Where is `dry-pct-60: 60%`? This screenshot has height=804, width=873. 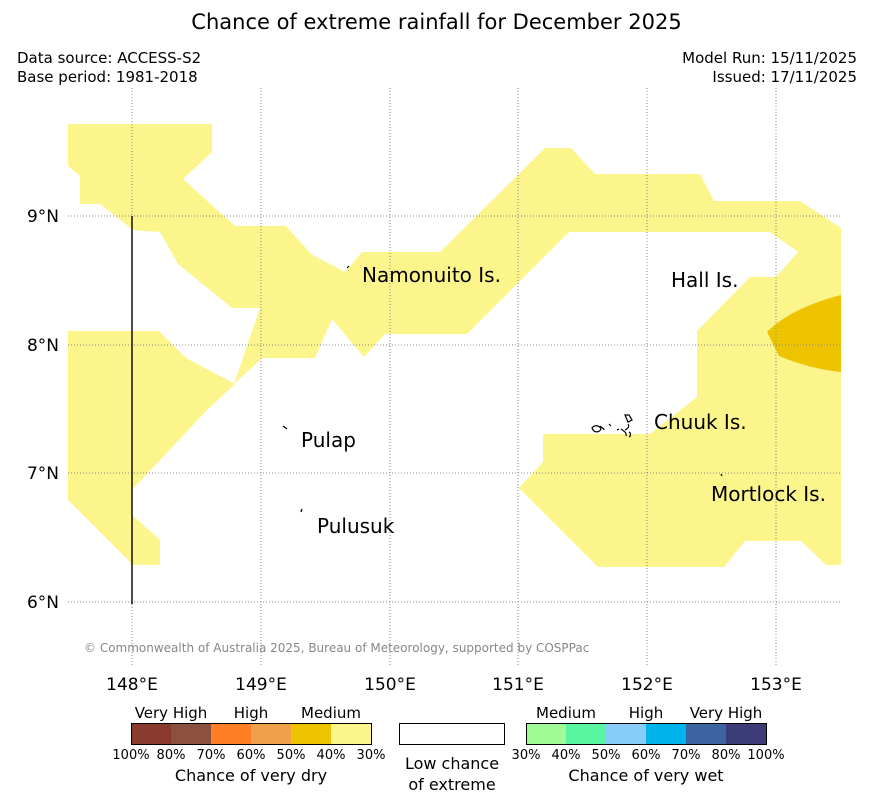
dry-pct-60: 60% is located at coordinates (251, 755).